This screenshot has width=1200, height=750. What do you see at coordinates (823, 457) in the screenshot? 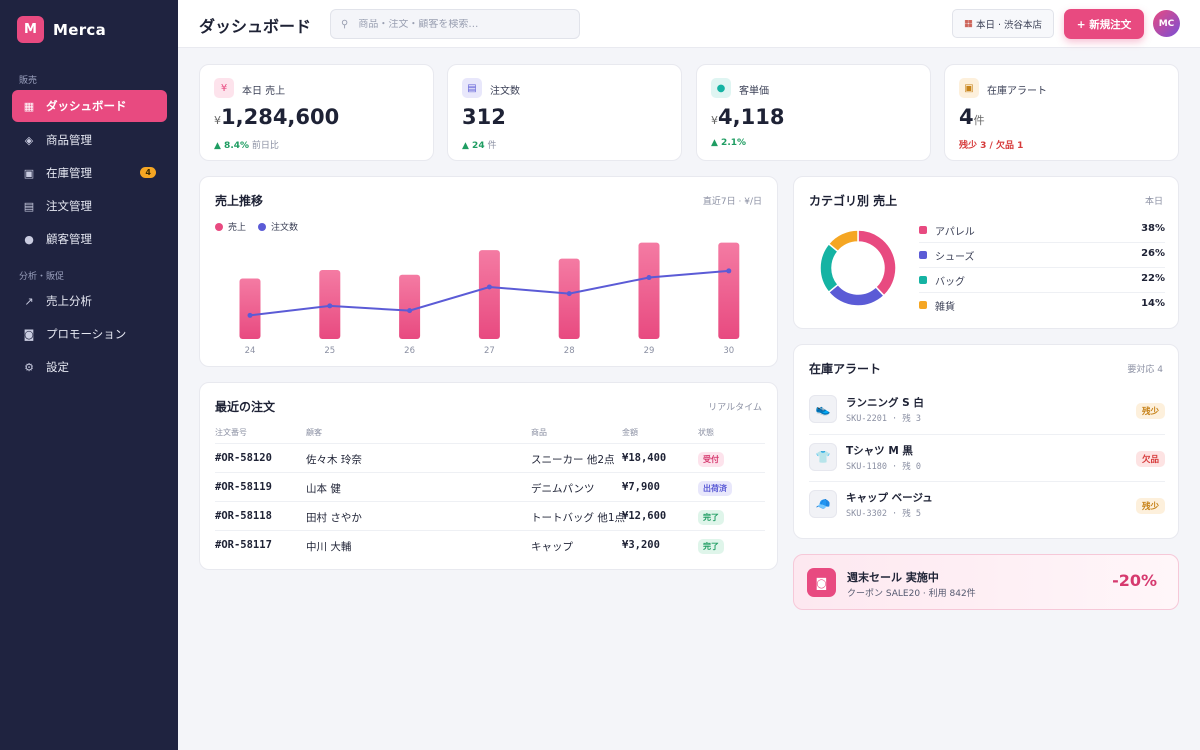
I see `shirt-icon: 👕` at bounding box center [823, 457].